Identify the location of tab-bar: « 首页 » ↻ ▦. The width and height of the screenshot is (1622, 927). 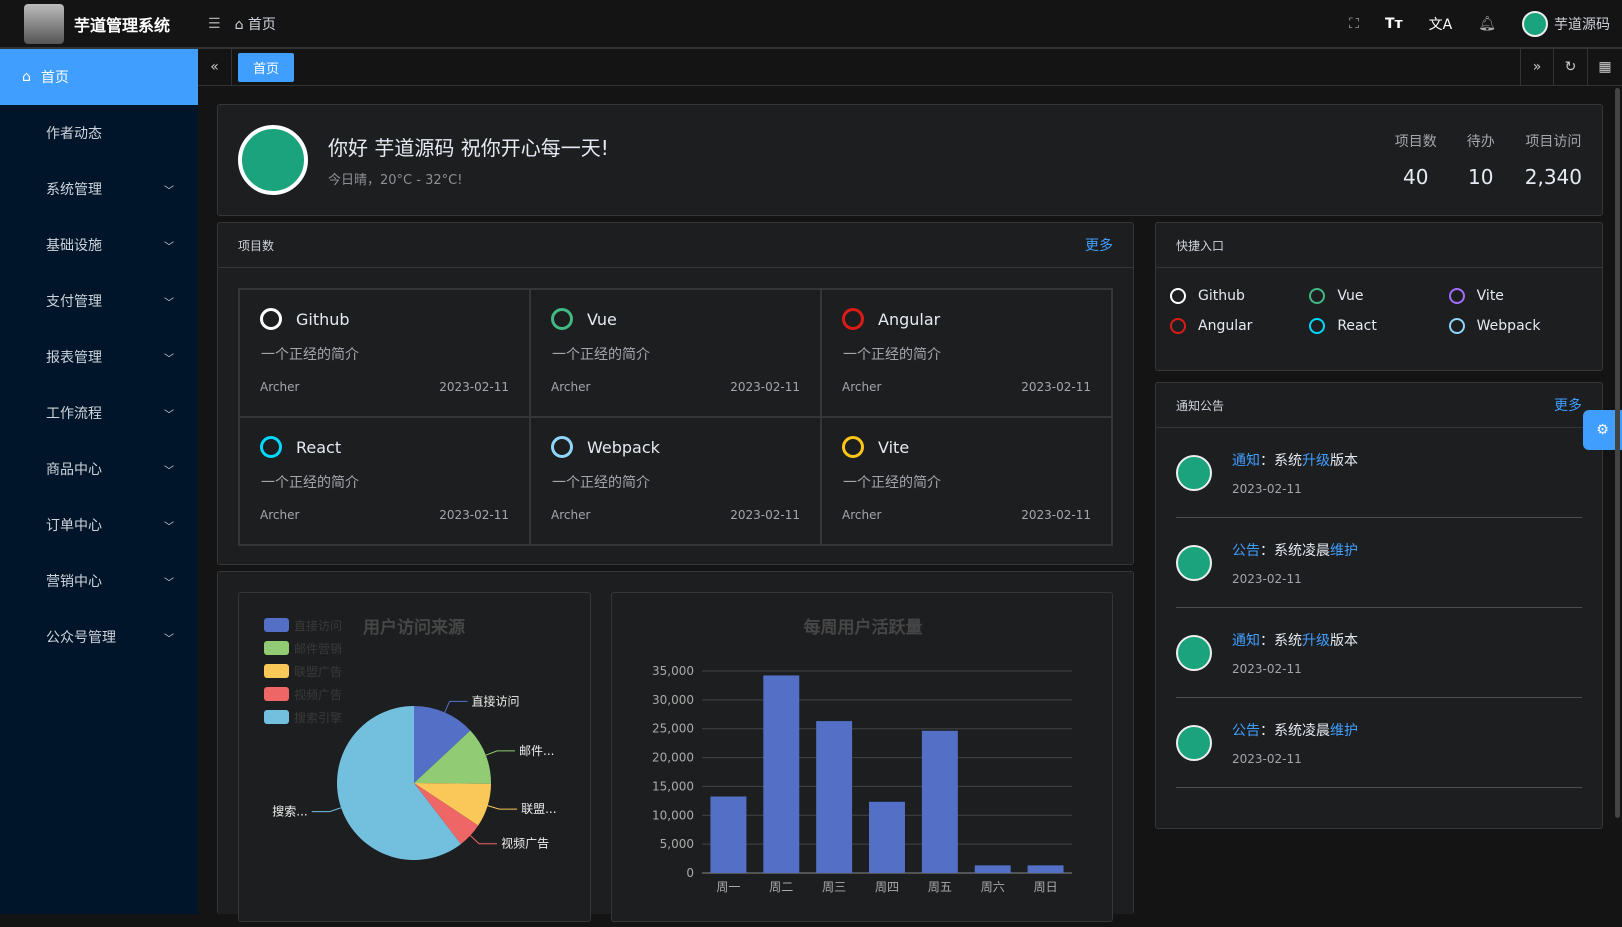
(910, 67).